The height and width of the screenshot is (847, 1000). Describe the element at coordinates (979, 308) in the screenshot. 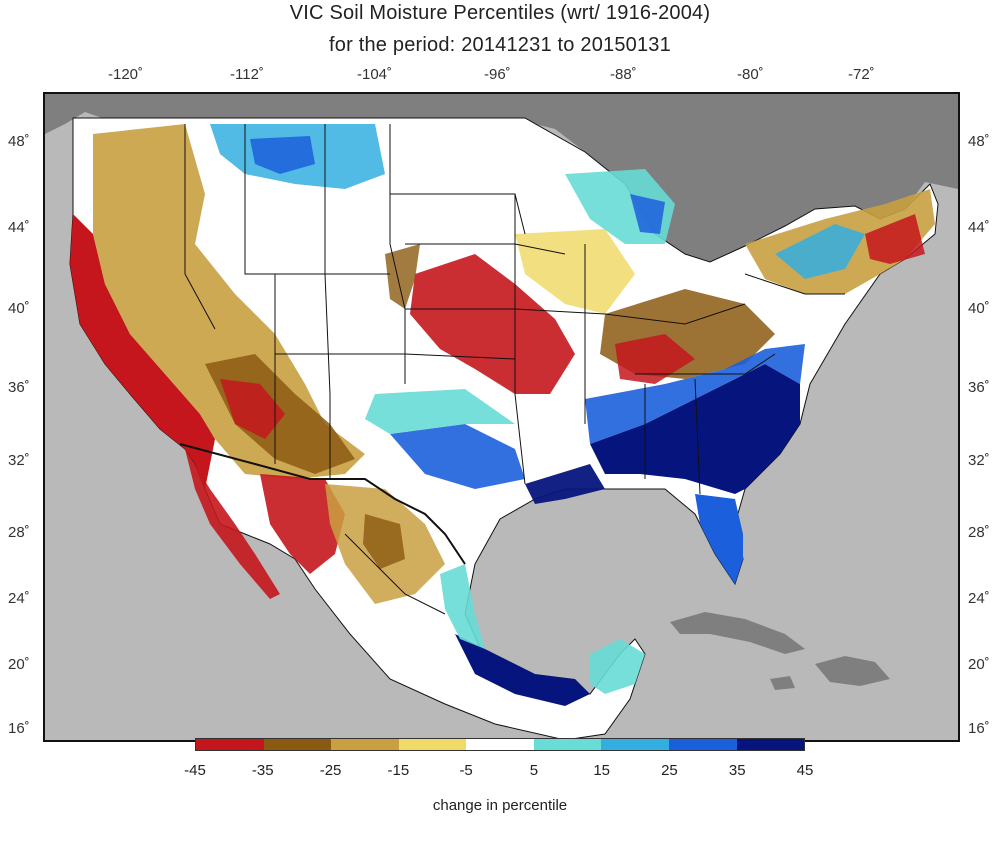

I see `lat-tick-right: 40˚` at that location.